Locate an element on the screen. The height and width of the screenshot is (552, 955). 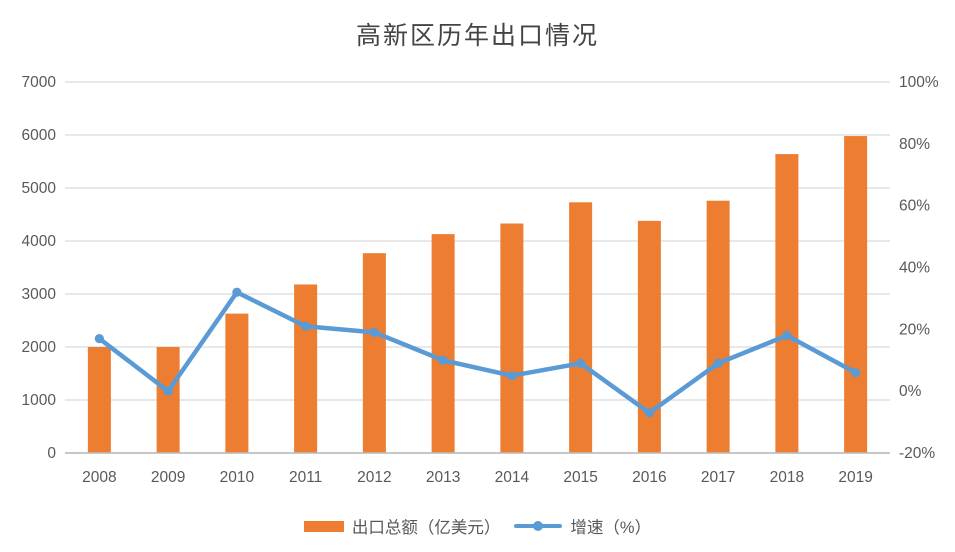
right-axis-tick-label: 40% is located at coordinates (914, 268).